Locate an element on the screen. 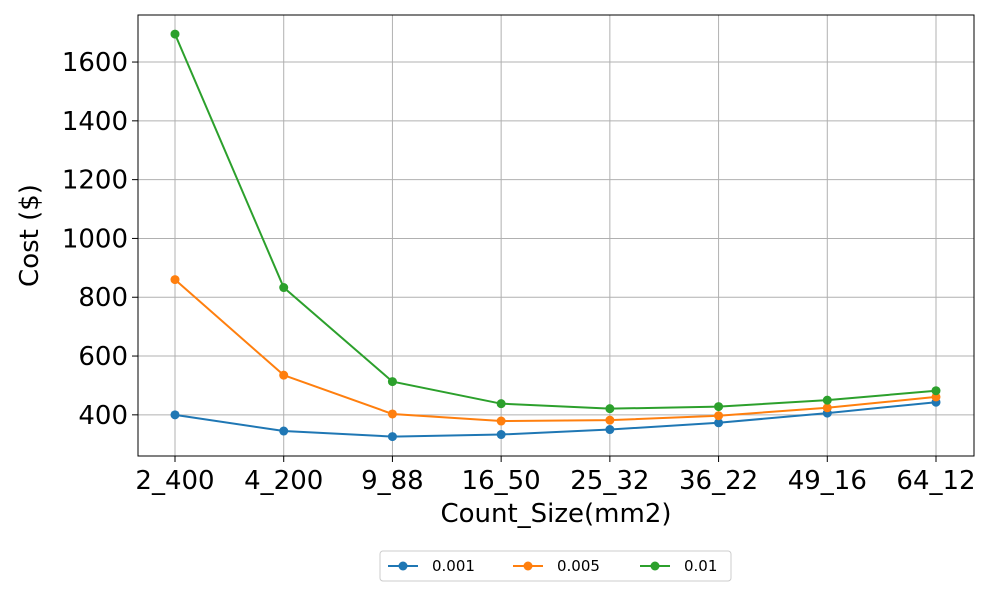  y-tick-label: 800 is located at coordinates (103, 298).